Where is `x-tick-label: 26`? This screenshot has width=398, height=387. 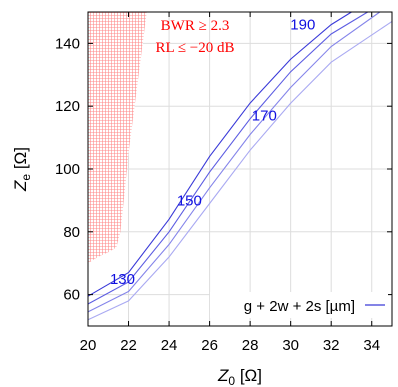 x-tick-label: 26 is located at coordinates (209, 345).